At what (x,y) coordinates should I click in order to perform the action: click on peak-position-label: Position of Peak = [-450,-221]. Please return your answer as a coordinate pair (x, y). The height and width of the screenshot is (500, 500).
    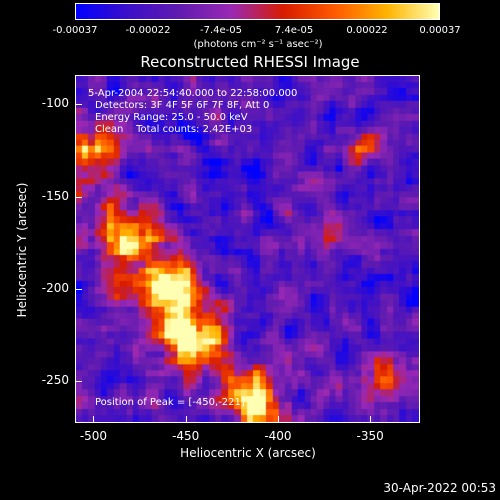
    Looking at the image, I should click on (170, 402).